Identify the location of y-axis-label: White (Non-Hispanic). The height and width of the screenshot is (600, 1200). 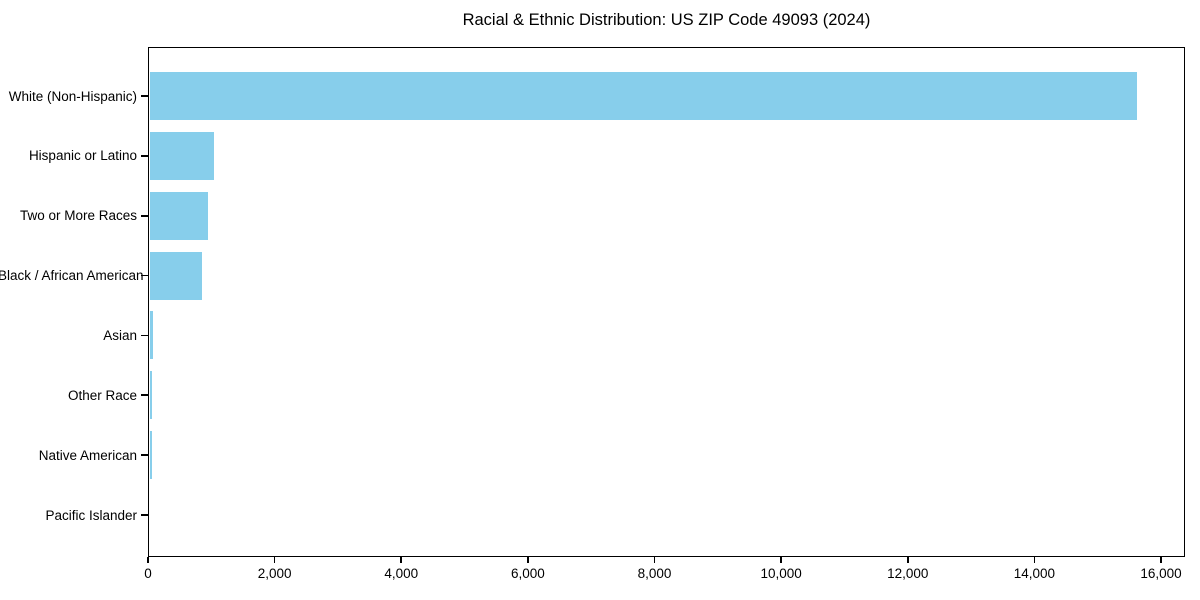
(72, 96).